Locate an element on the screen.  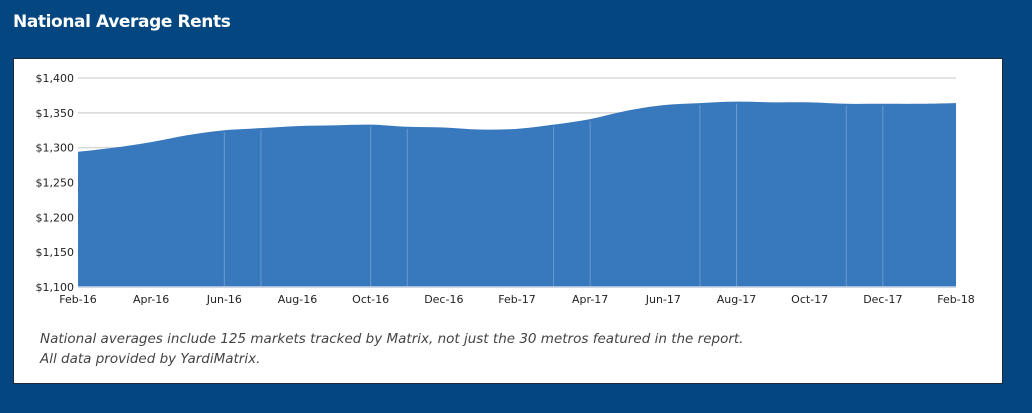
x-tick-label: Feb-16 is located at coordinates (77, 299).